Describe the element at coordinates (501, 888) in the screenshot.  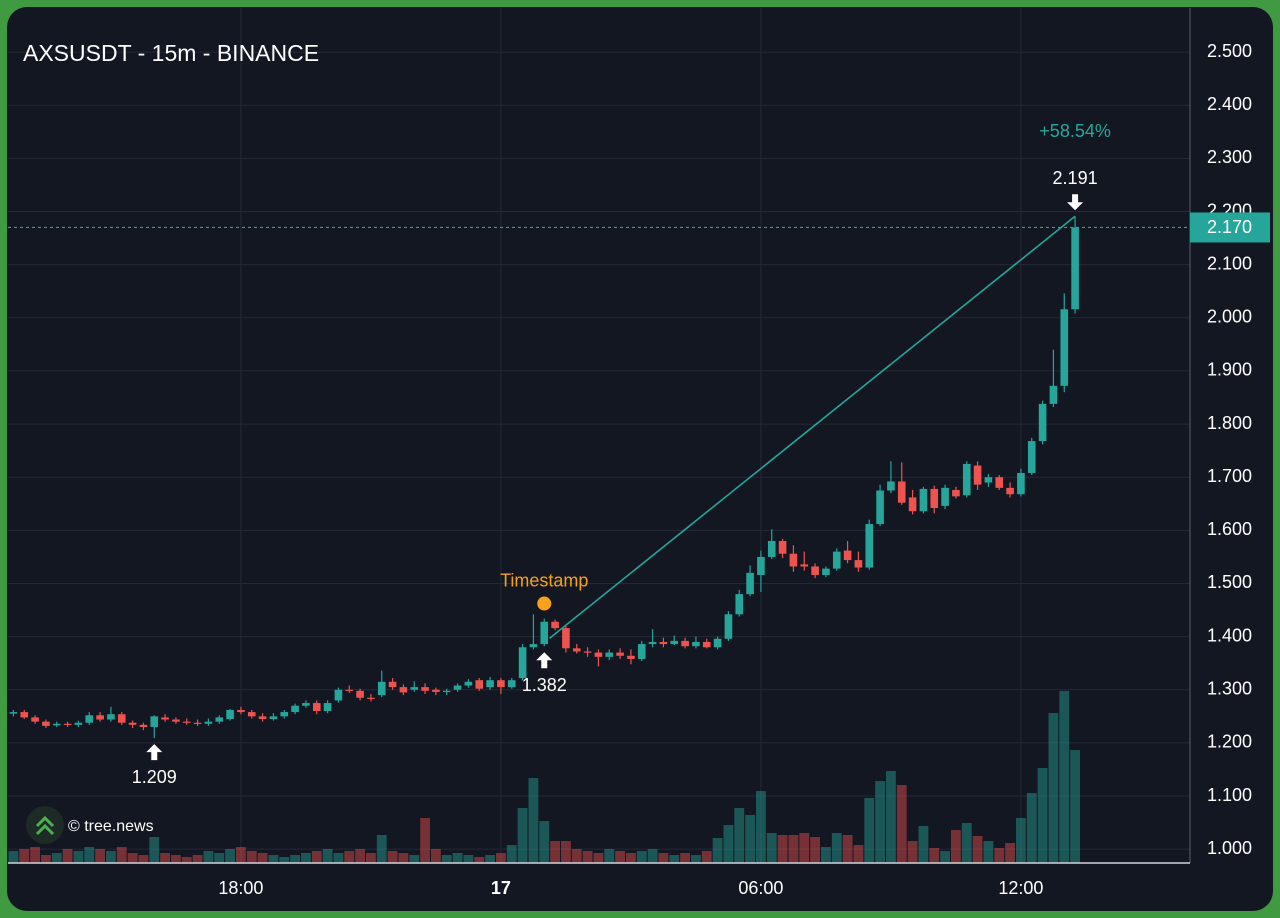
I see `x-tick-label: 17` at that location.